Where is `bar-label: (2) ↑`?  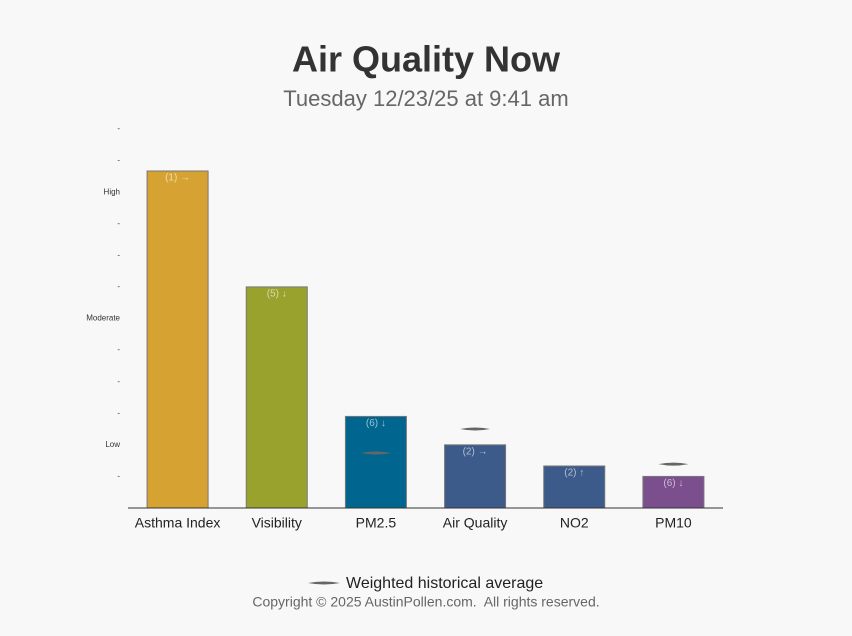
bar-label: (2) ↑ is located at coordinates (574, 473).